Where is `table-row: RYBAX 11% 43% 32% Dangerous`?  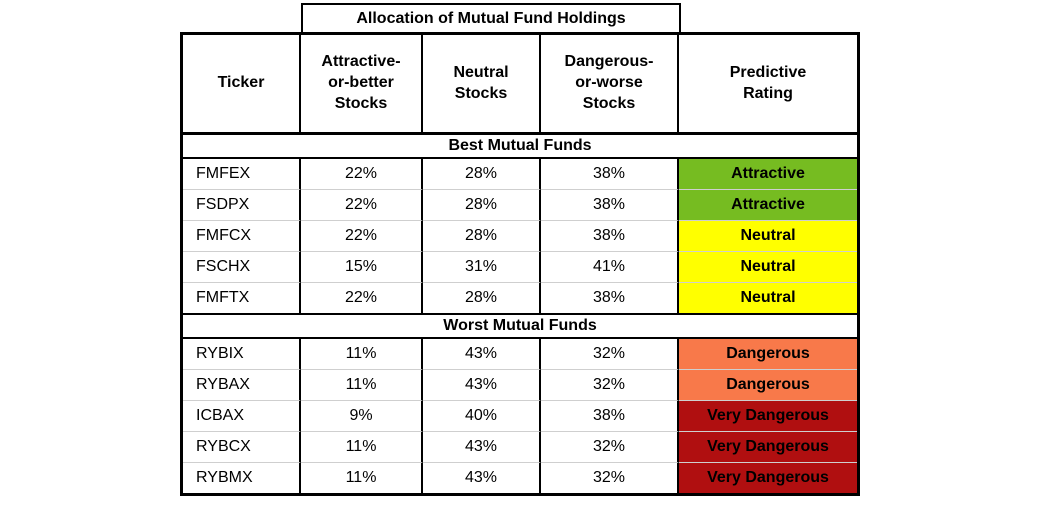 table-row: RYBAX 11% 43% 32% Dangerous is located at coordinates (520, 385).